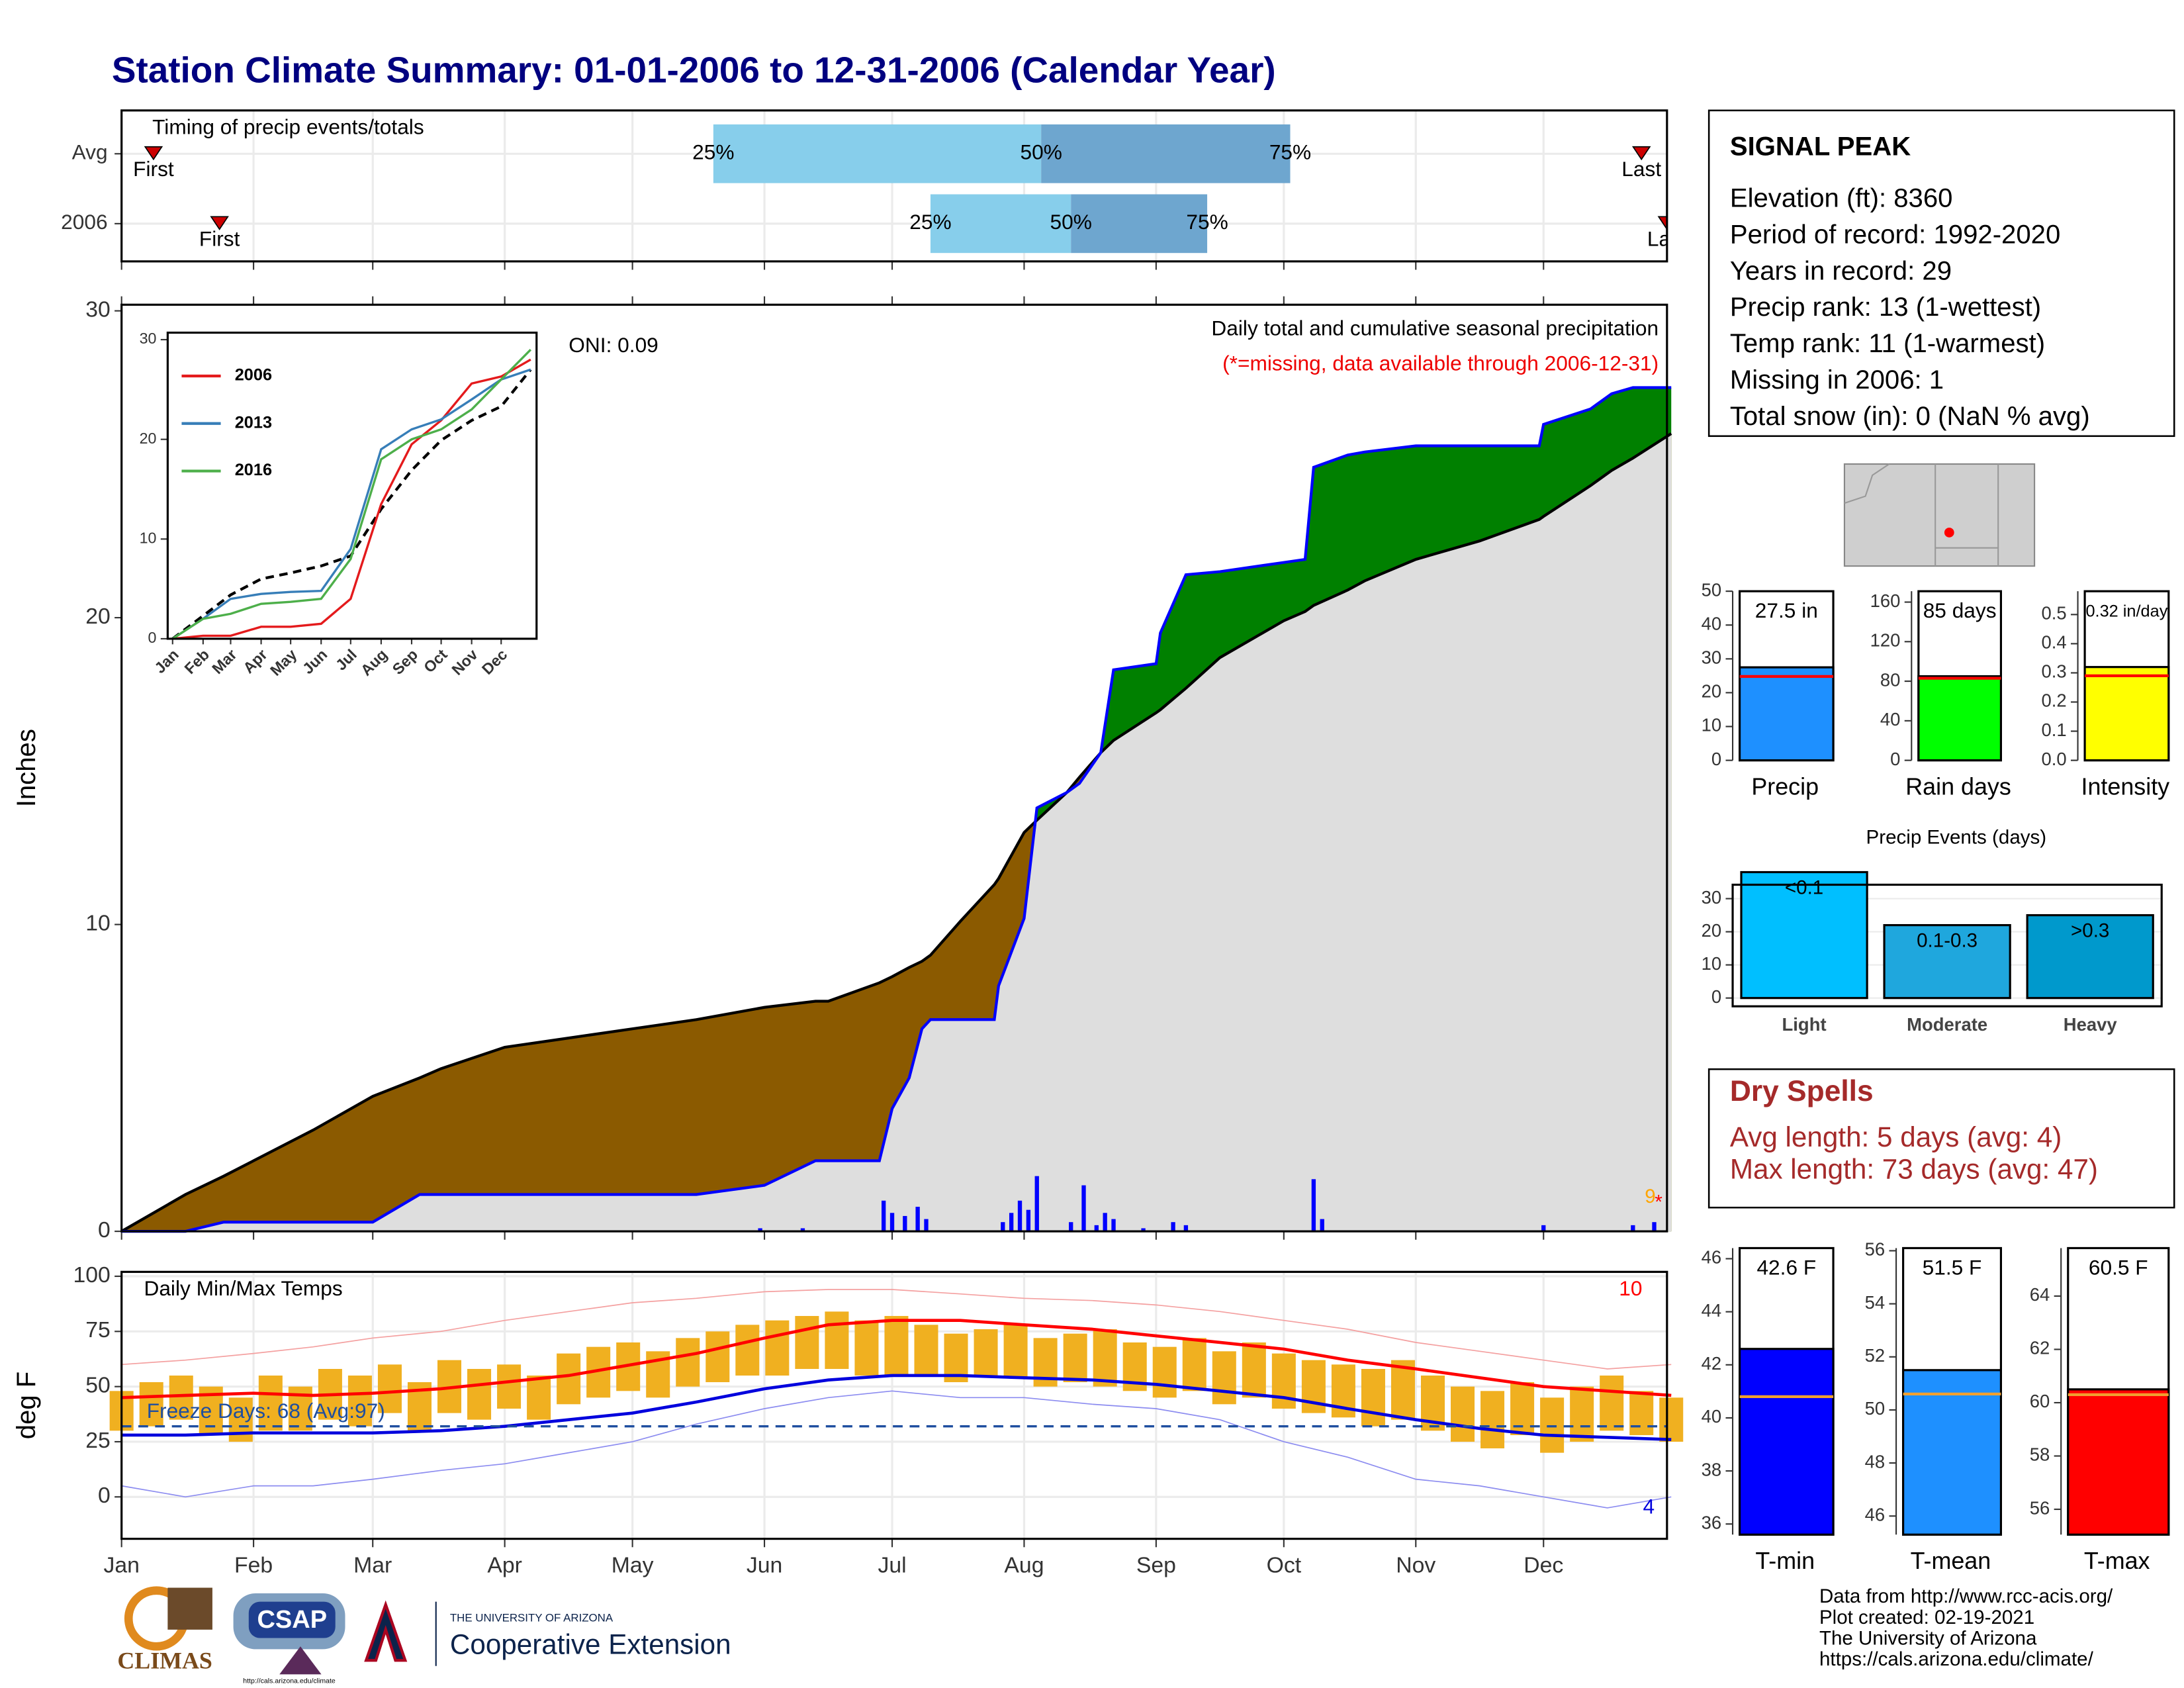 The image size is (2184, 1688). Describe the element at coordinates (2118, 1267) in the screenshot. I see `value-label: 60.5 F` at that location.